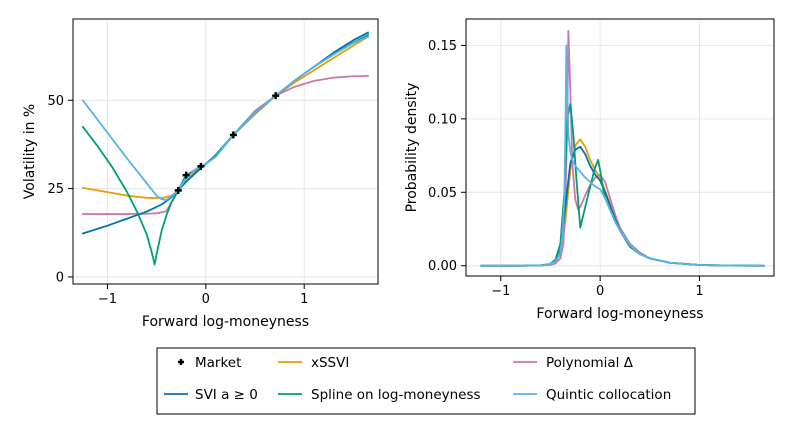 Image resolution: width=793 pixels, height=433 pixels. I want to click on volatility-series-xssvi, so click(225, 117).